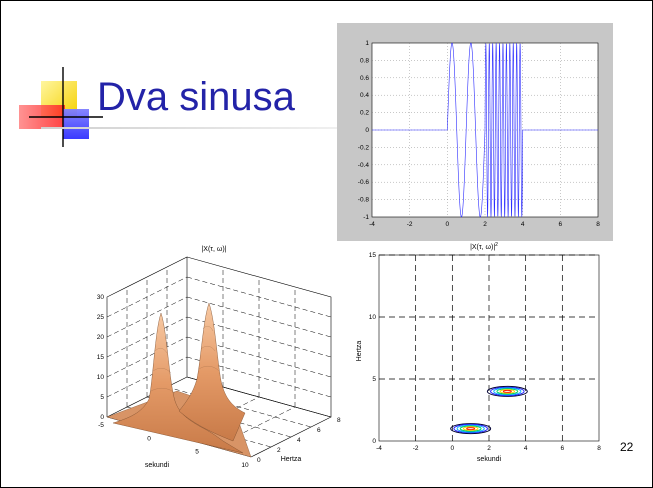  Describe the element at coordinates (367, 43) in the screenshot. I see `y-tick-label: 1` at that location.